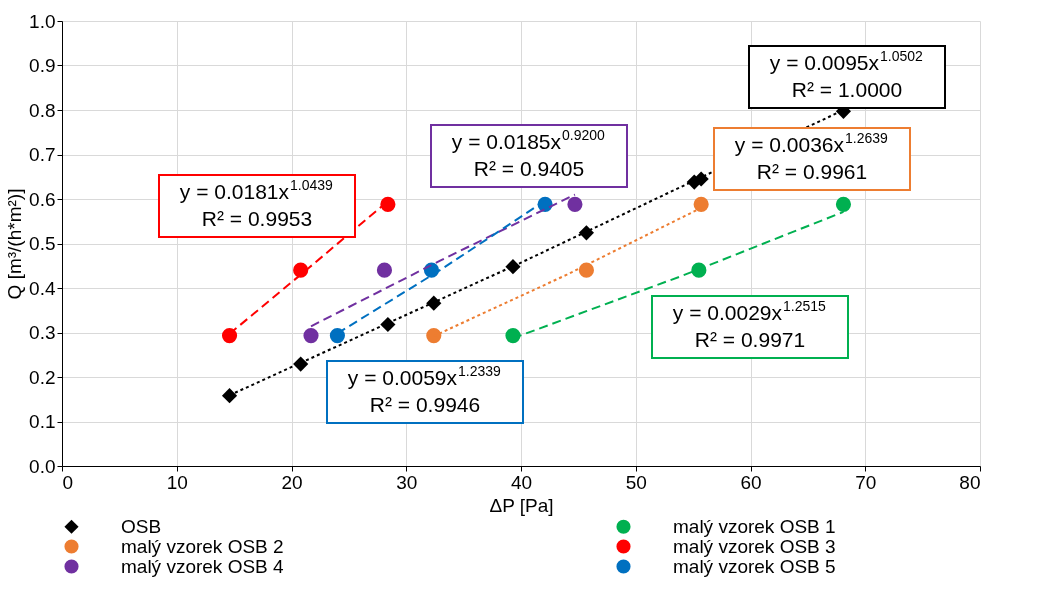 This screenshot has height=610, width=1037. I want to click on y-tick-label: 0.2, so click(42, 377).